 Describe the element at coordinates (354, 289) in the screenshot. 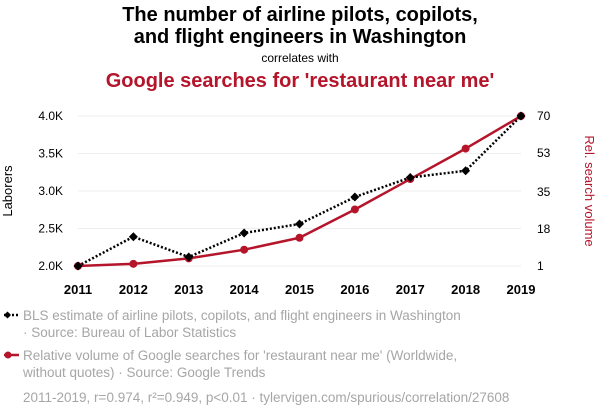

I see `x-tick-label: 2016` at that location.